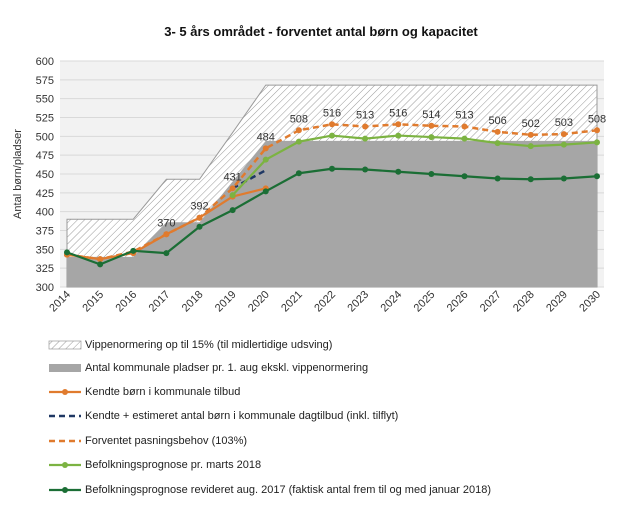 The image size is (642, 521). I want to click on x-tick-label: 2028, so click(524, 302).